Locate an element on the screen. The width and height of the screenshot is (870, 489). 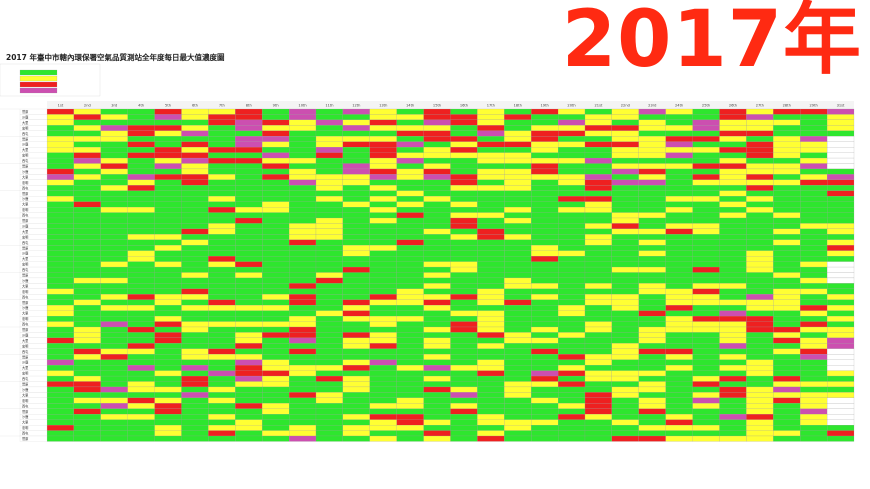
station-label: 沙鹿 is located at coordinates (25, 307).